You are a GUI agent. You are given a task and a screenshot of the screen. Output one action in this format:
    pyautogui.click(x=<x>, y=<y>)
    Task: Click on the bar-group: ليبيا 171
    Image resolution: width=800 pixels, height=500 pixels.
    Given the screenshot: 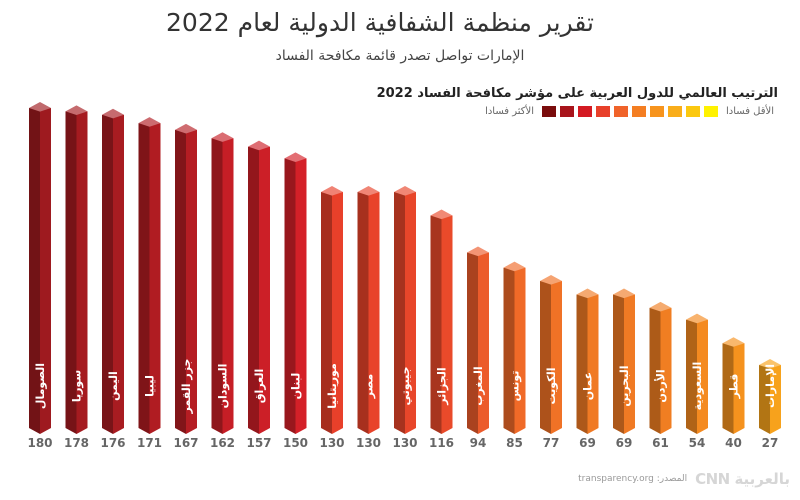 What is the action you would take?
    pyautogui.click(x=149, y=283)
    